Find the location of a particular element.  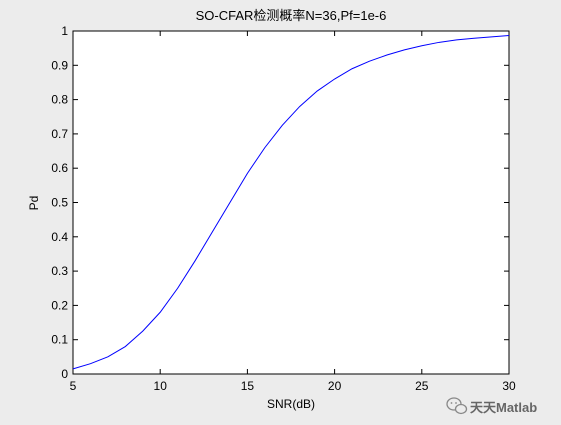

y-axis-label: Pd is located at coordinates (34, 203).